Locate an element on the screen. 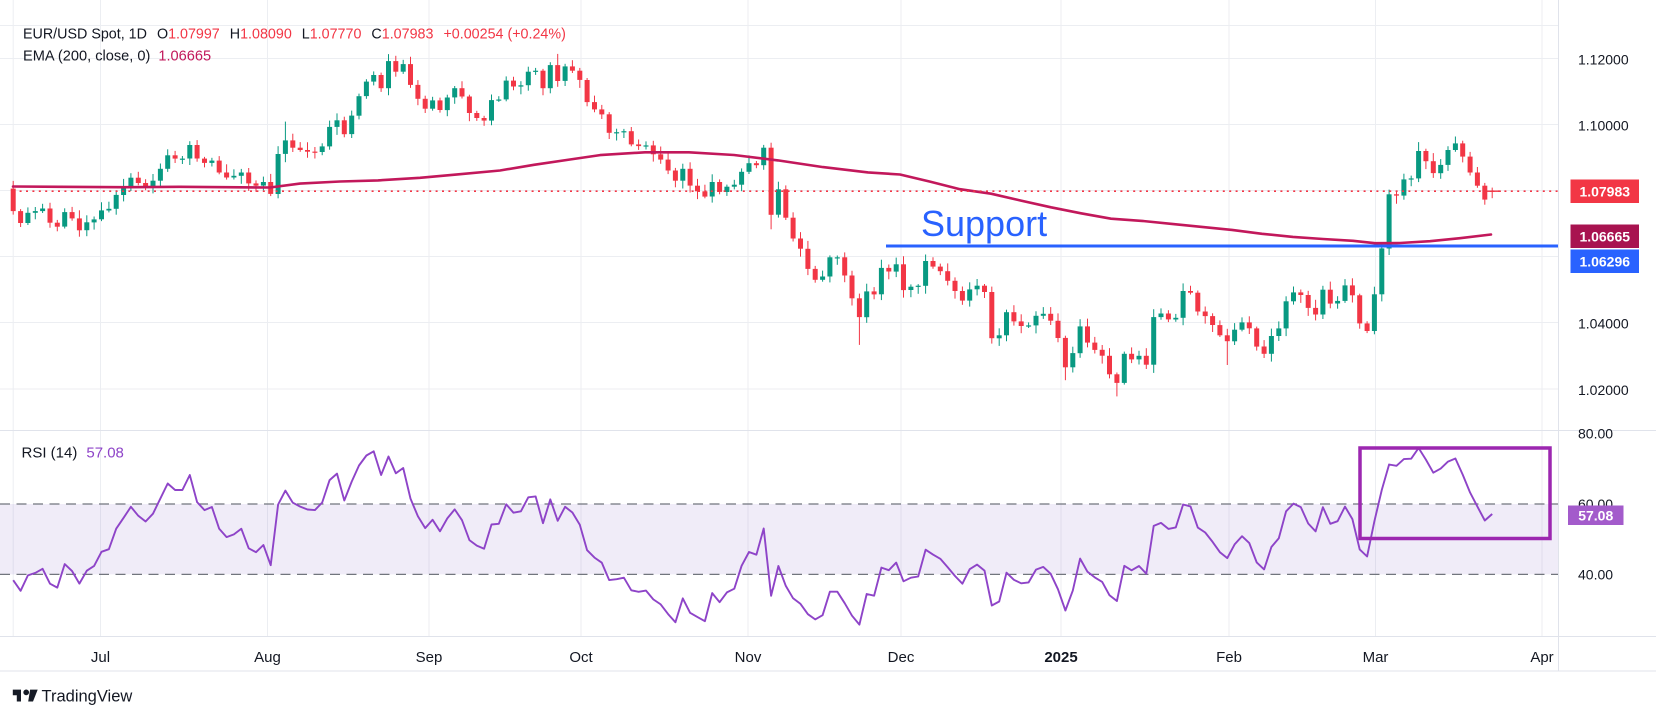 This screenshot has height=718, width=1656. svg-text: Aug is located at coordinates (267, 657).